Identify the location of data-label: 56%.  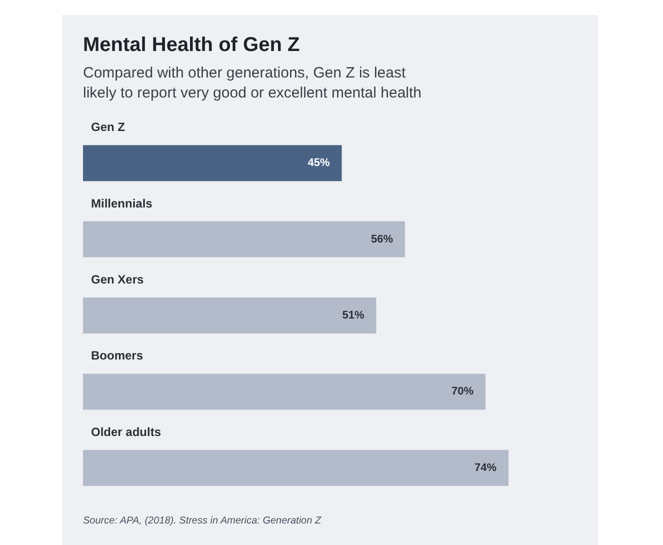
(382, 239).